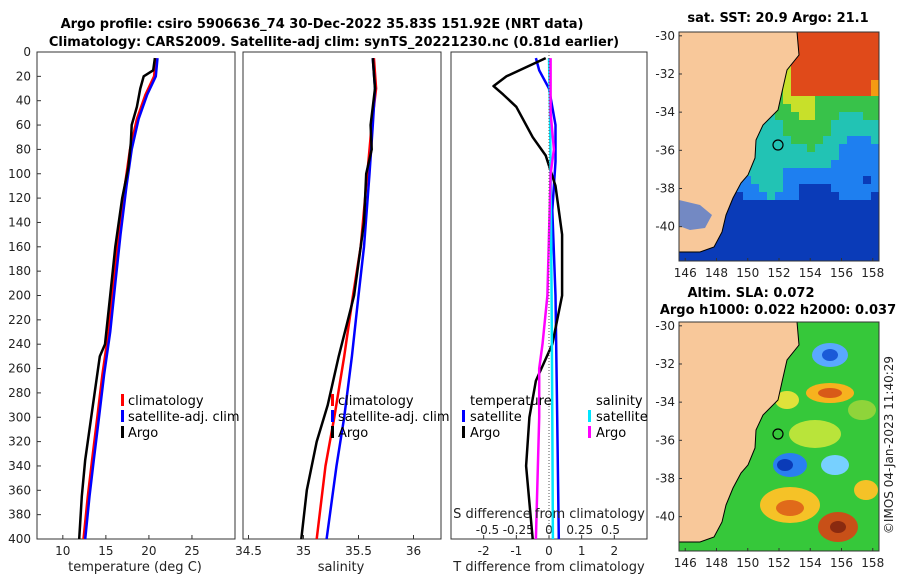 The image size is (900, 580). Describe the element at coordinates (191, 551) in the screenshot. I see `x-tick-label: 25` at that location.